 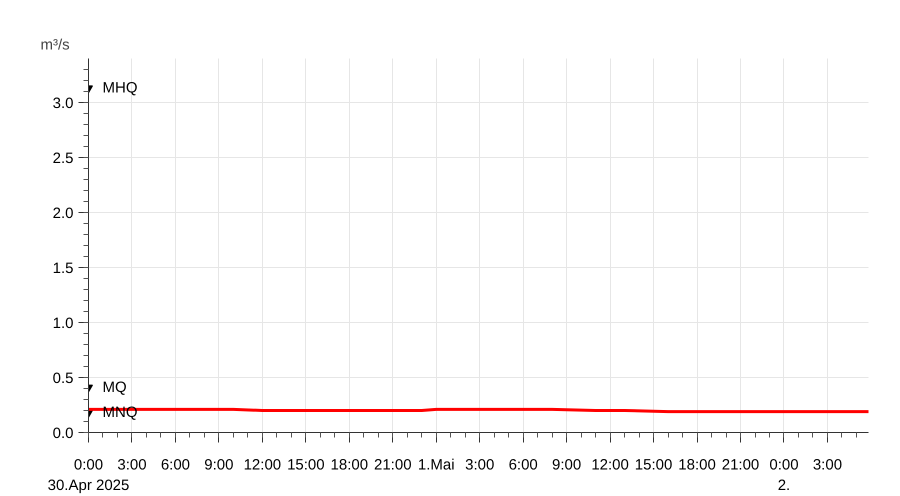 What do you see at coordinates (114, 387) in the screenshot?
I see `annotation: MQ` at bounding box center [114, 387].